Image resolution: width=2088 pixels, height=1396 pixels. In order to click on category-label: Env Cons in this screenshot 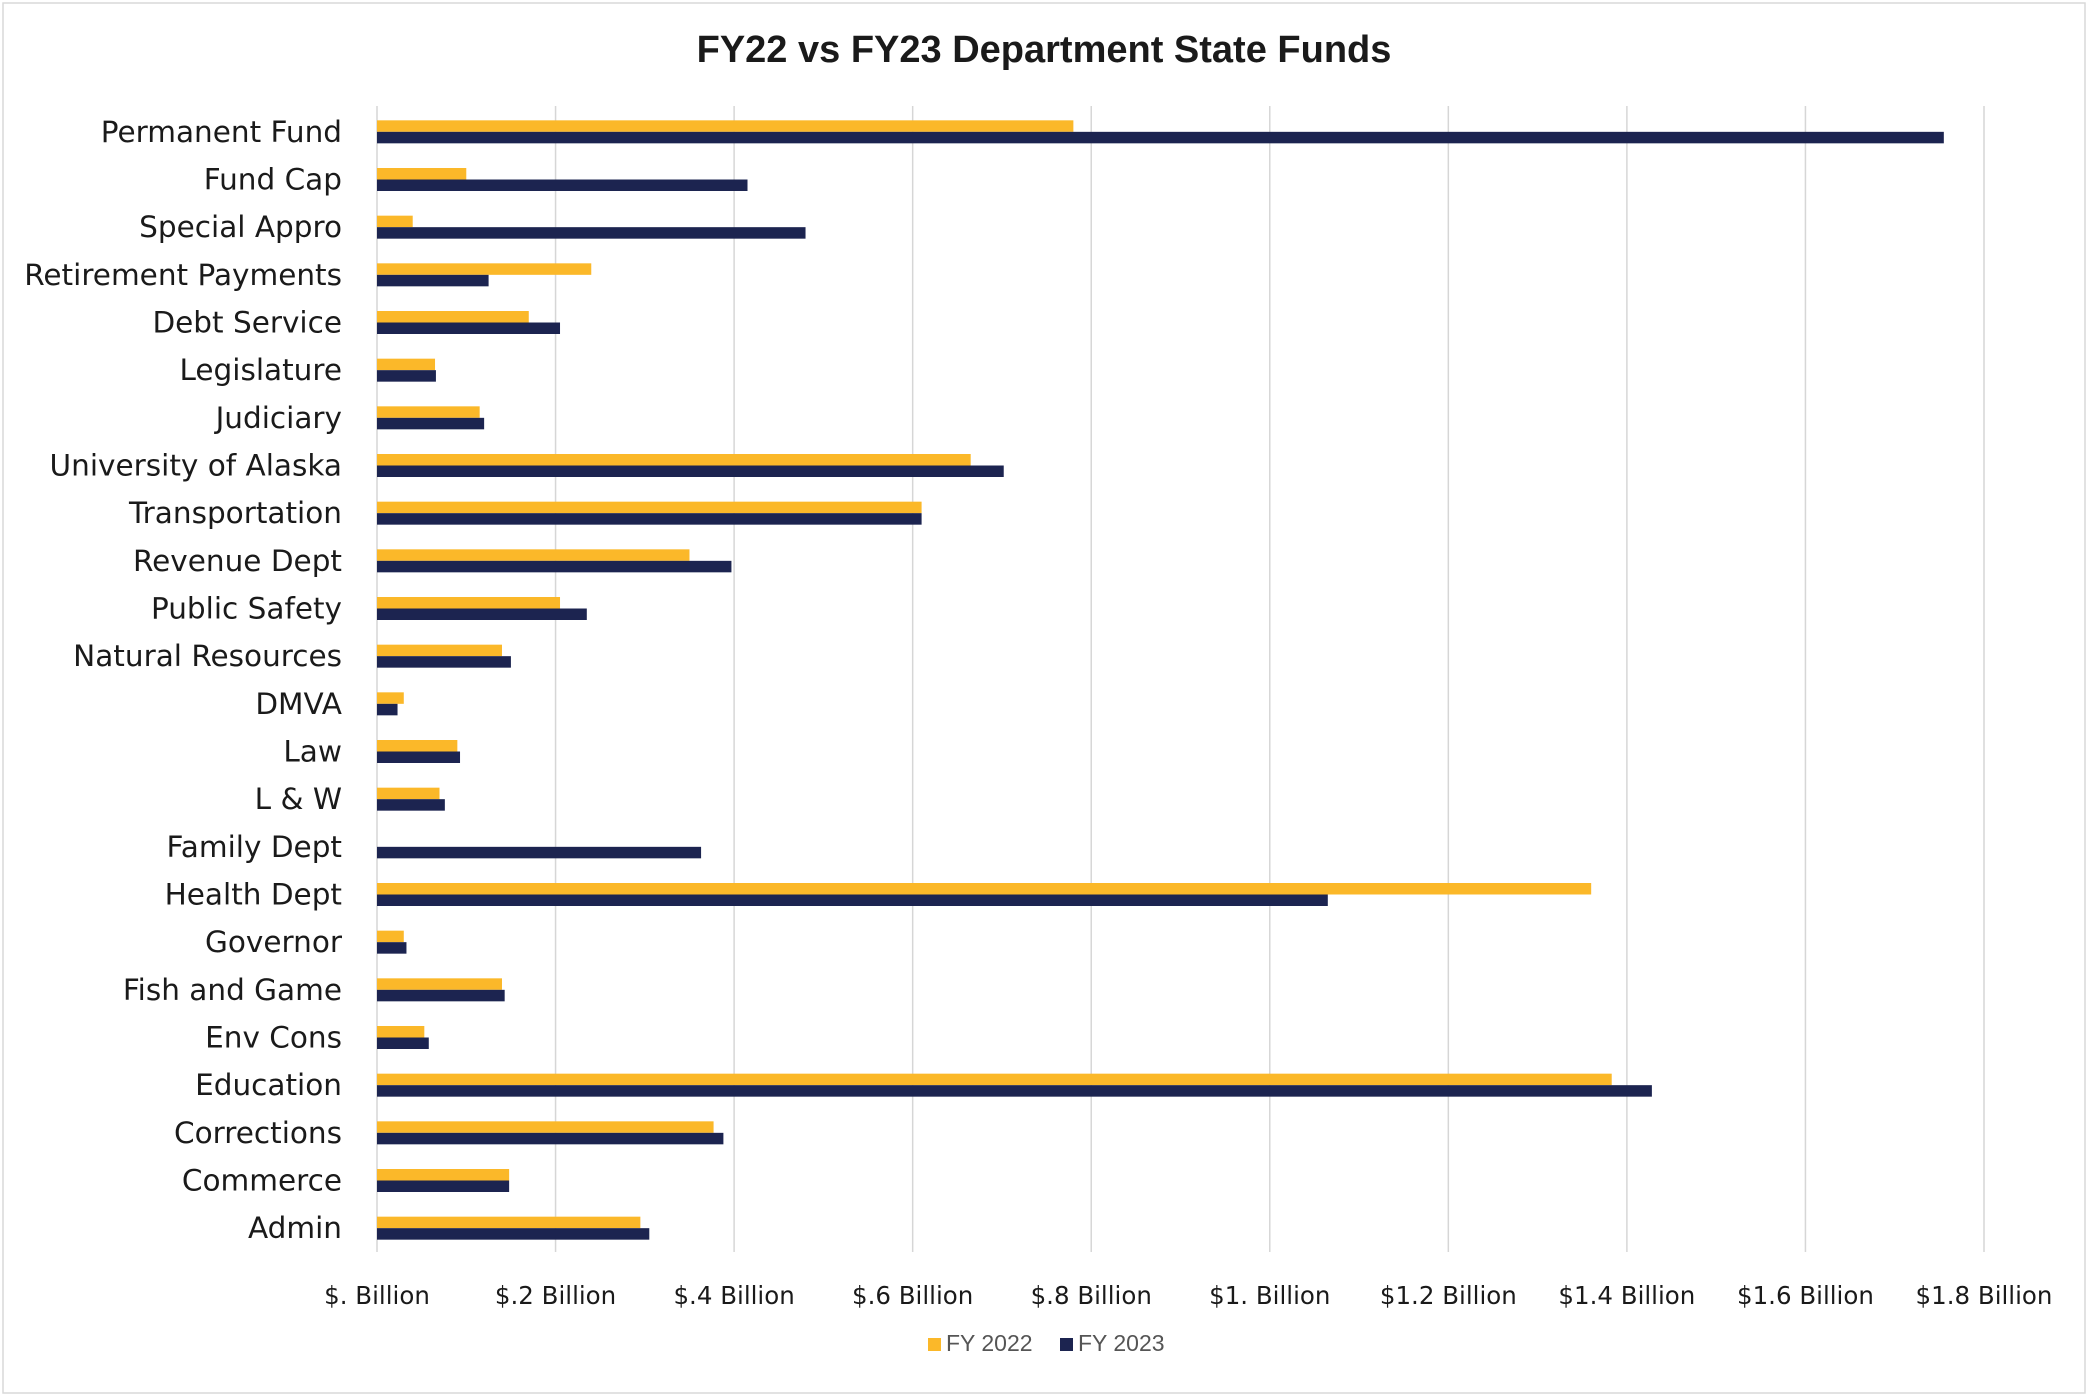, I will do `click(273, 1038)`.